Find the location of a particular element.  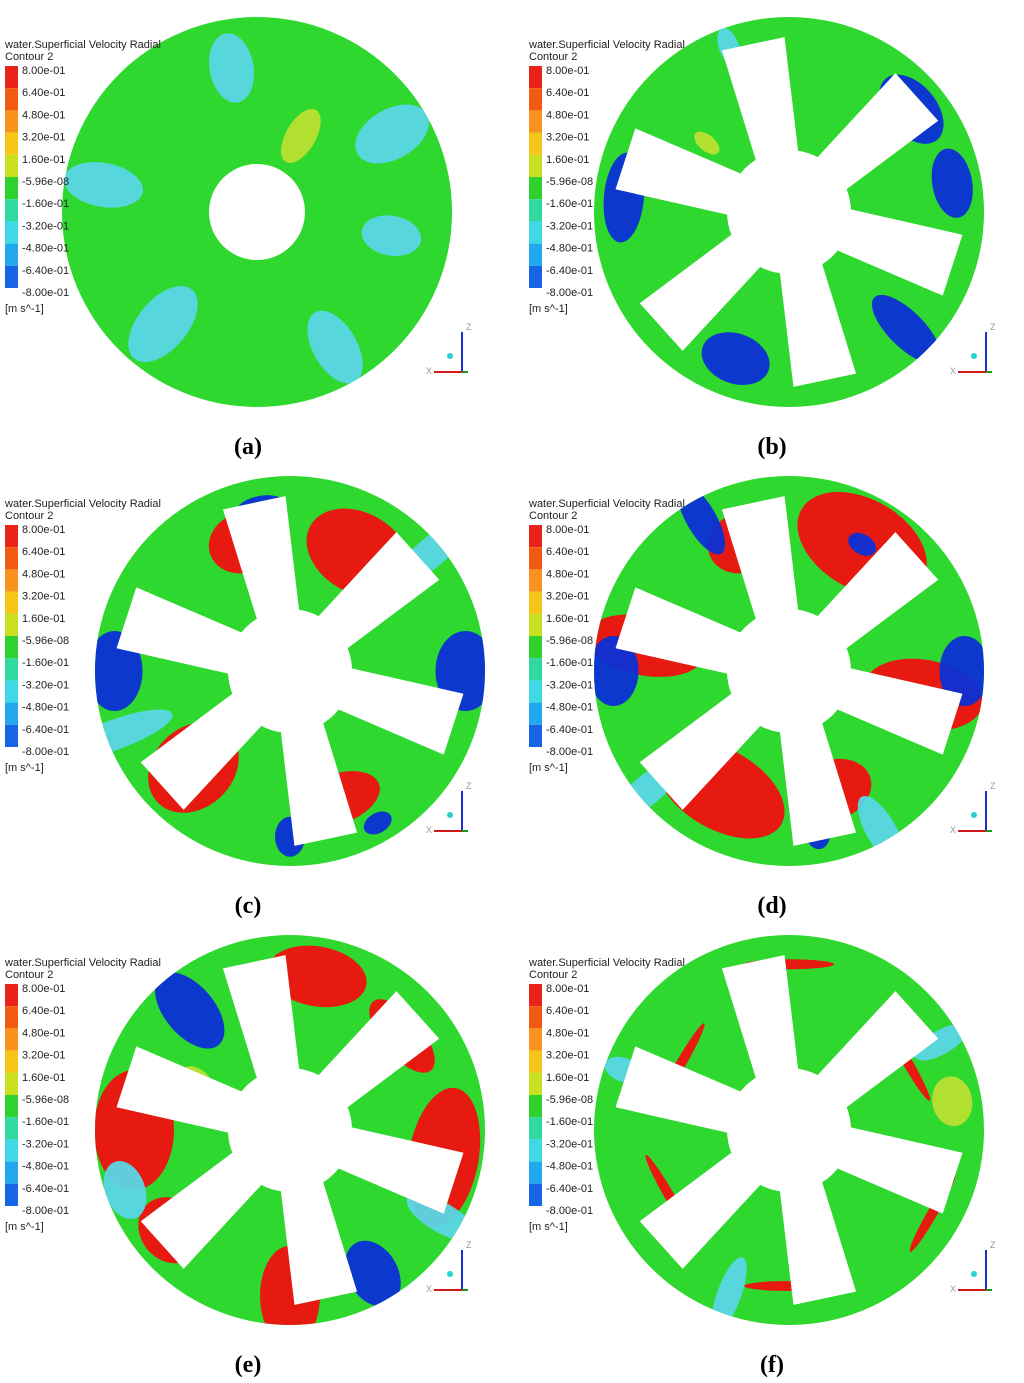

caption: (a) is located at coordinates (248, 447).